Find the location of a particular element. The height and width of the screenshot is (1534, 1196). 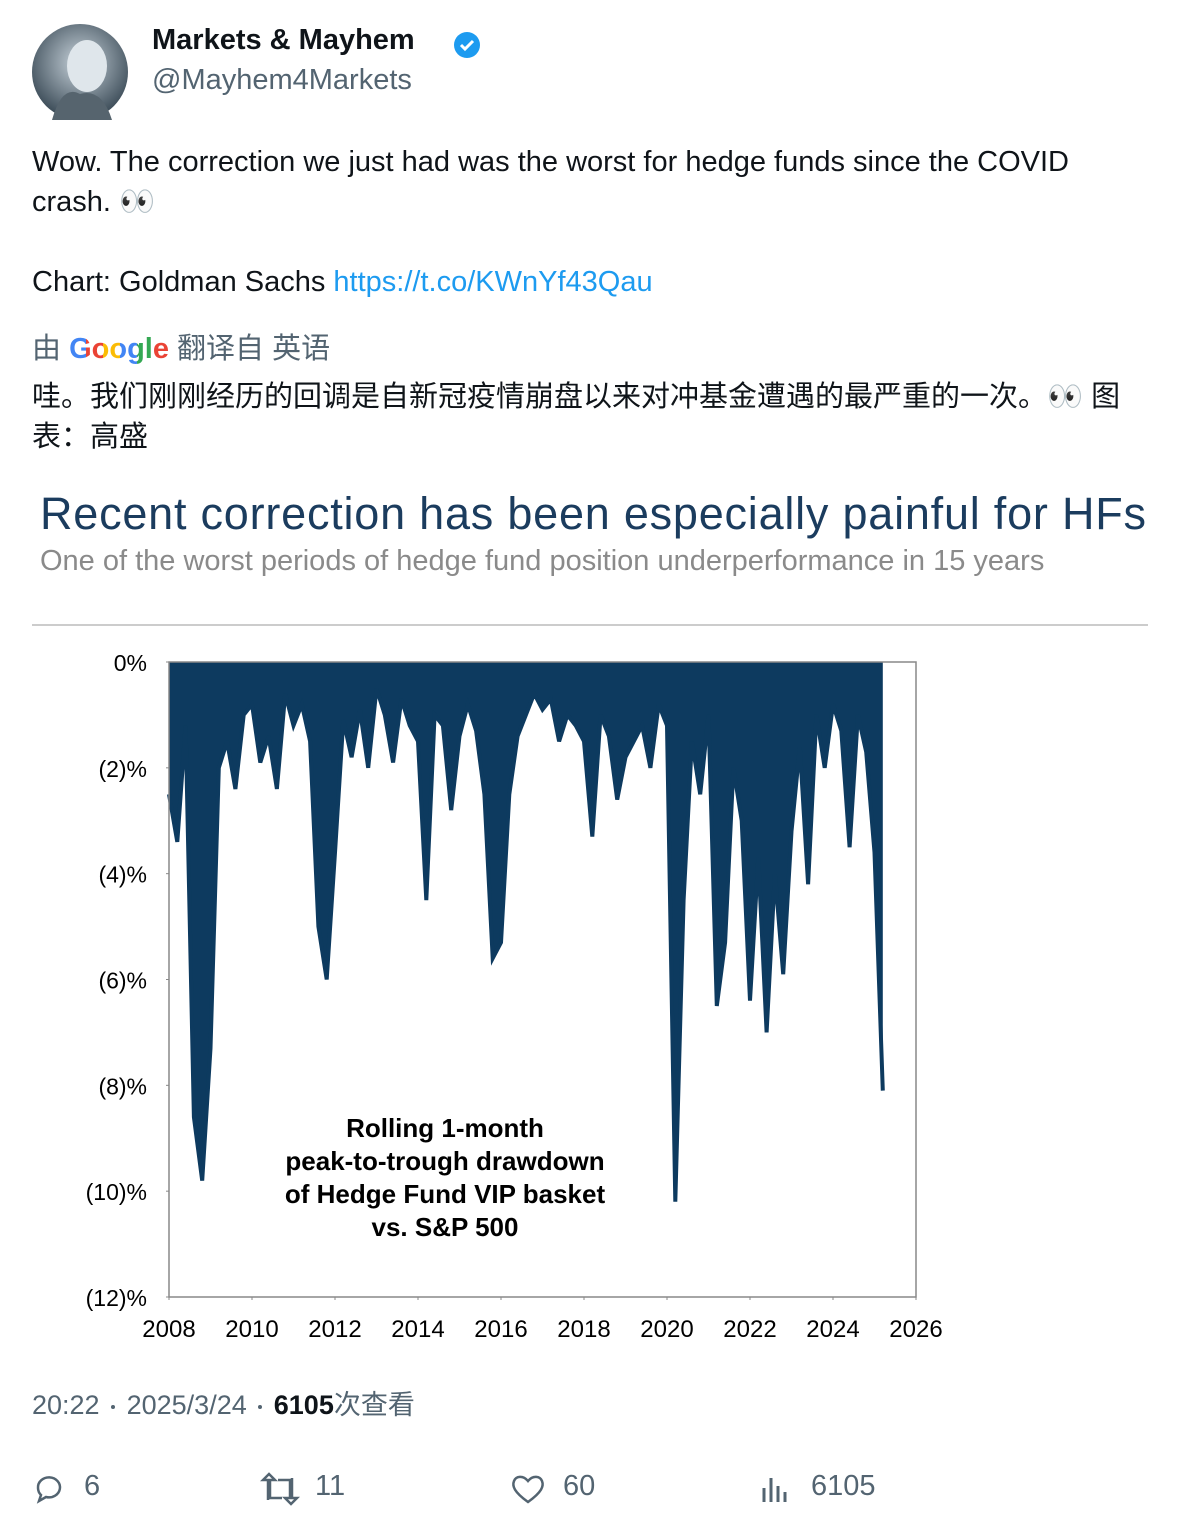

avatar is located at coordinates (80, 72).